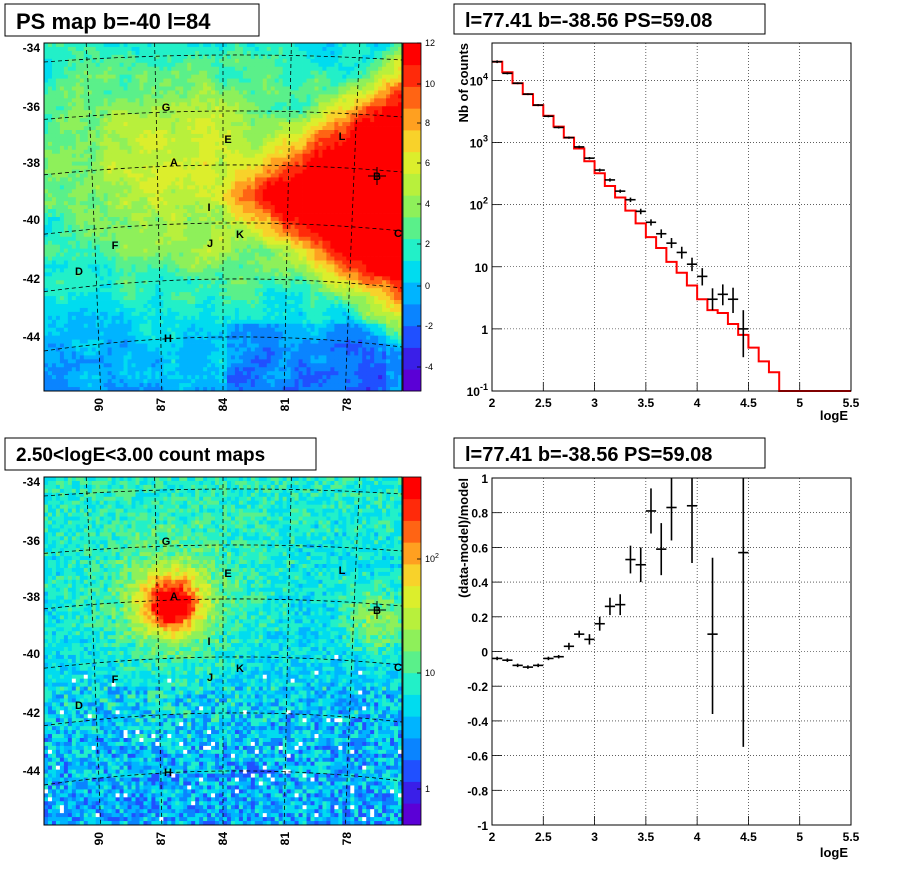  Describe the element at coordinates (697, 837) in the screenshot. I see `residual-x-tick-label: 4` at that location.